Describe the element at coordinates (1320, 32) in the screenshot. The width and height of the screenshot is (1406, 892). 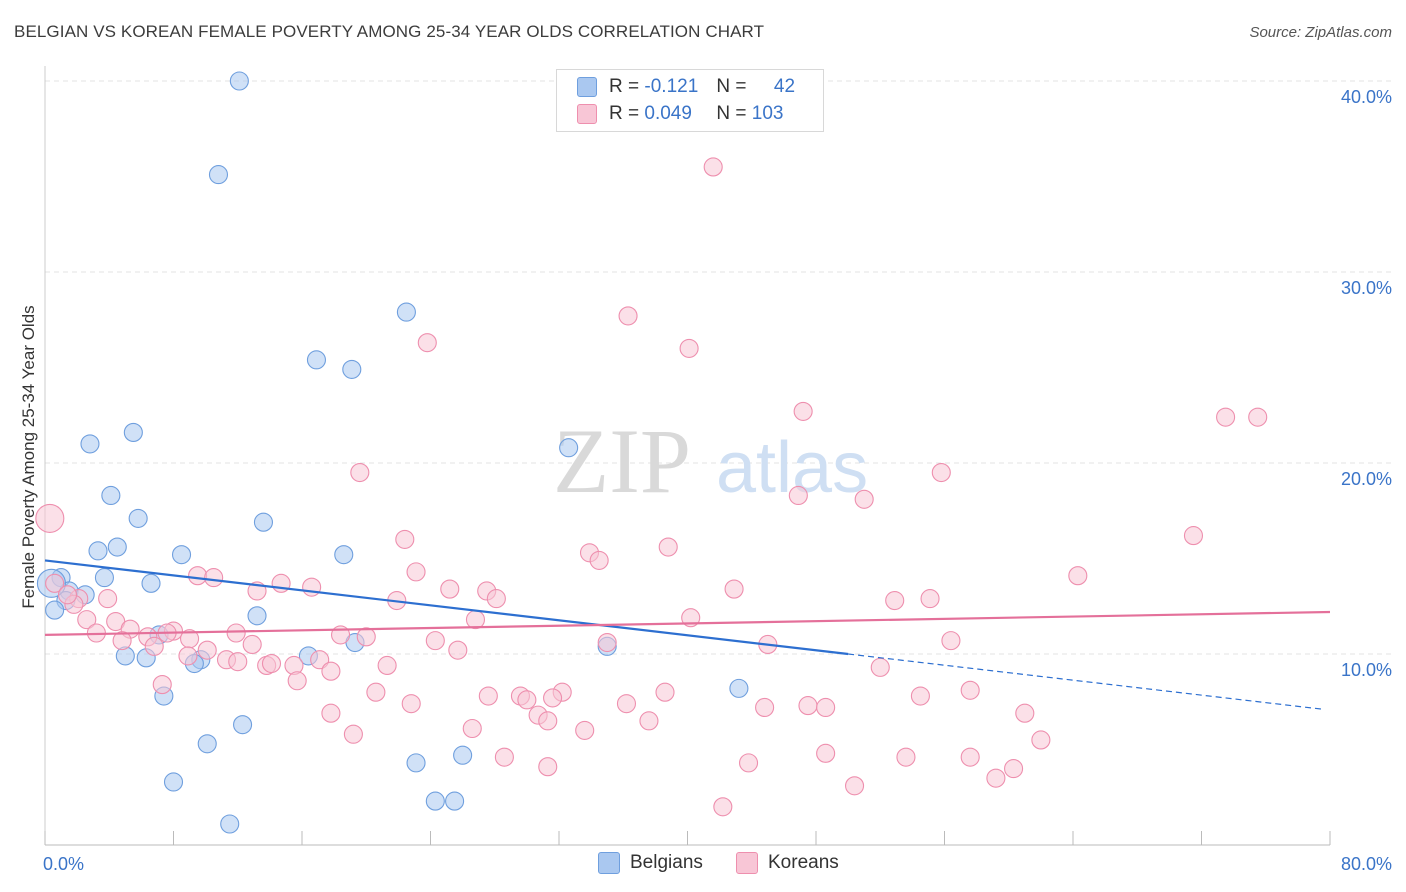
I see `chart-source: Source: ZipAtlas.com` at that location.